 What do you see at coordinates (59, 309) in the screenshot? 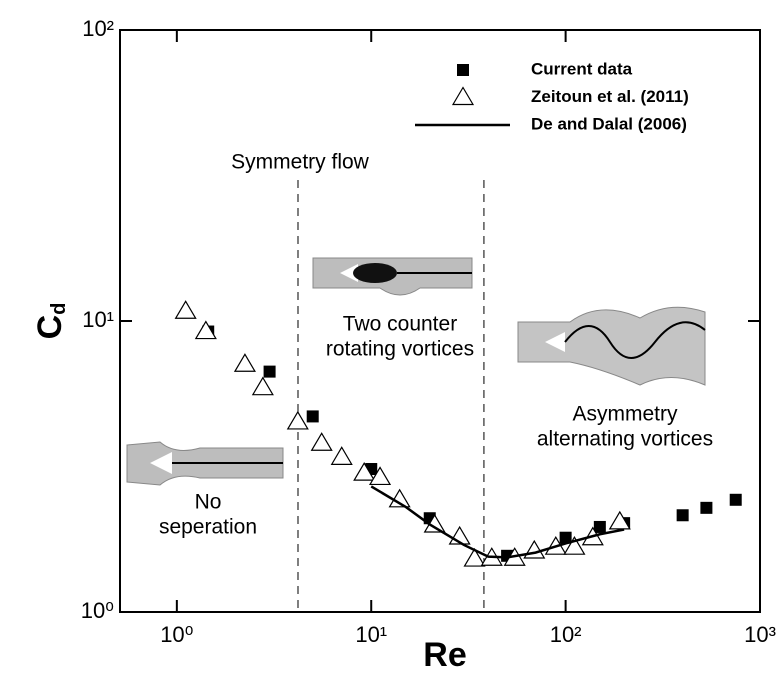
I see `y-axis-label-sub: d` at bounding box center [59, 309].